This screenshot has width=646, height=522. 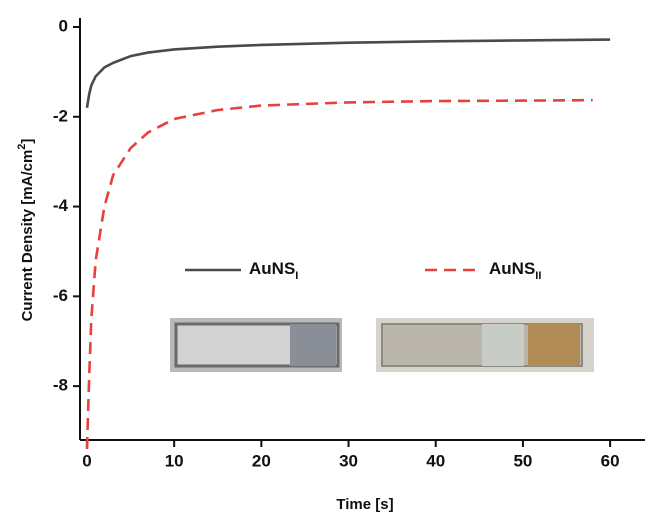 I want to click on y-tick-label: -6, so click(x=60, y=295).